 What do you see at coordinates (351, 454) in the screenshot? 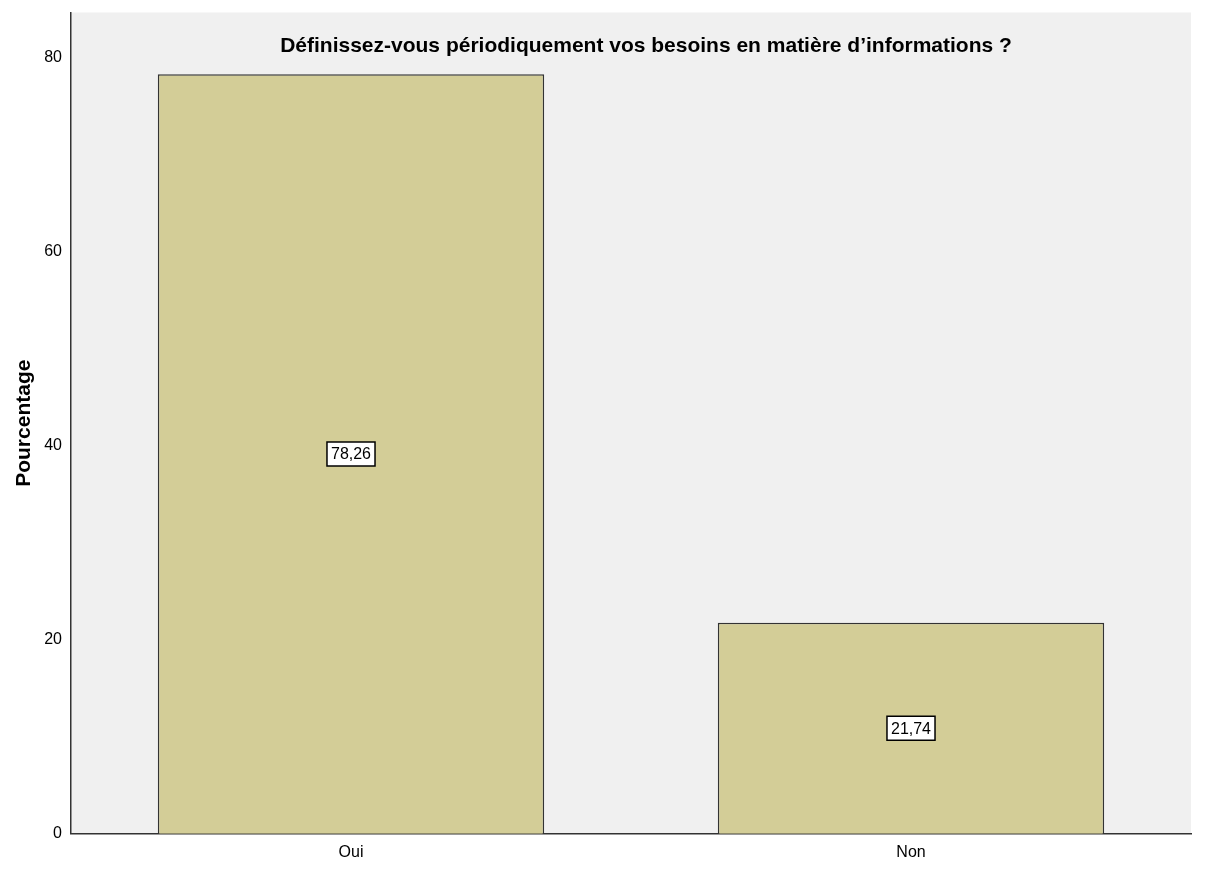
I see `data-label: 78,26` at bounding box center [351, 454].